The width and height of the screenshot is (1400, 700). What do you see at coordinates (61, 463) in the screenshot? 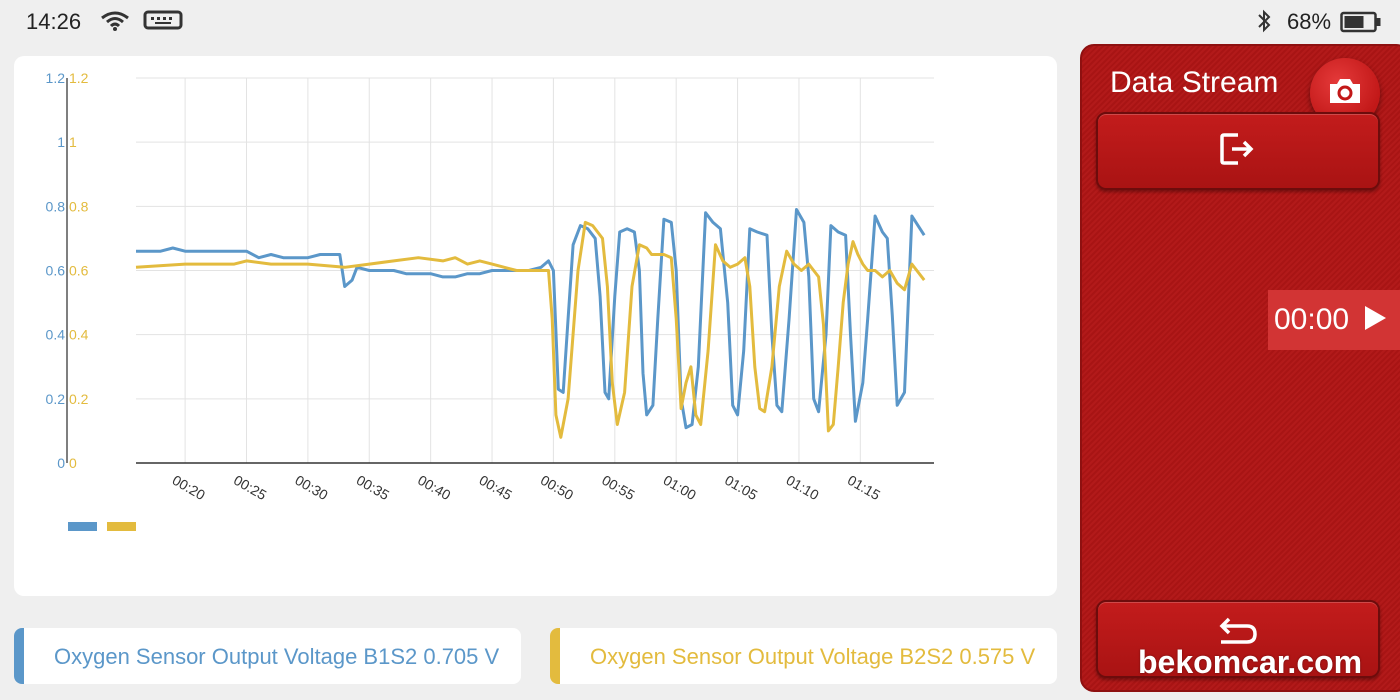
I see `y-tick-label-left: 0` at bounding box center [61, 463].